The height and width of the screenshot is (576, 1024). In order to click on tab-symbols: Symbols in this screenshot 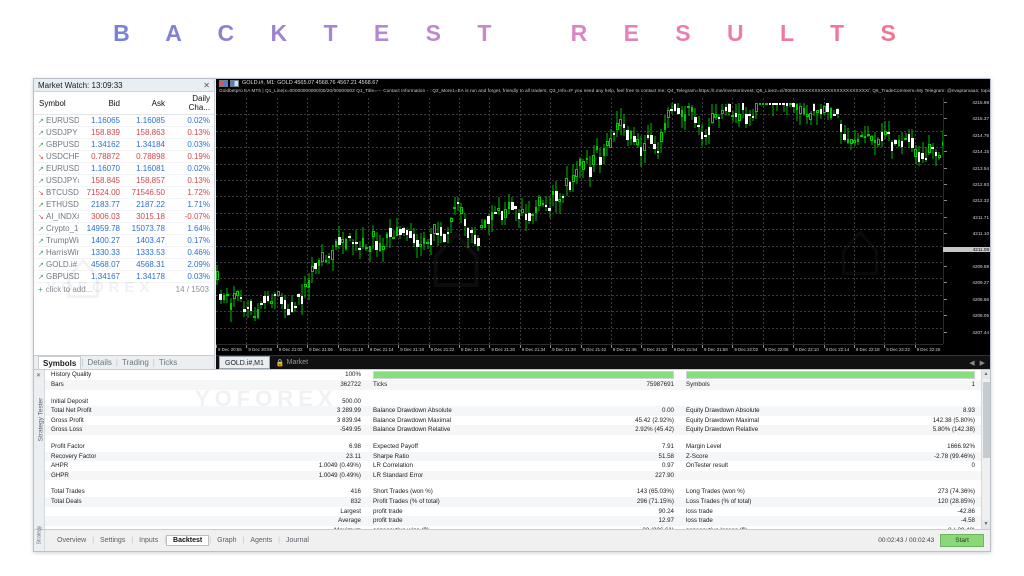, I will do `click(60, 362)`.